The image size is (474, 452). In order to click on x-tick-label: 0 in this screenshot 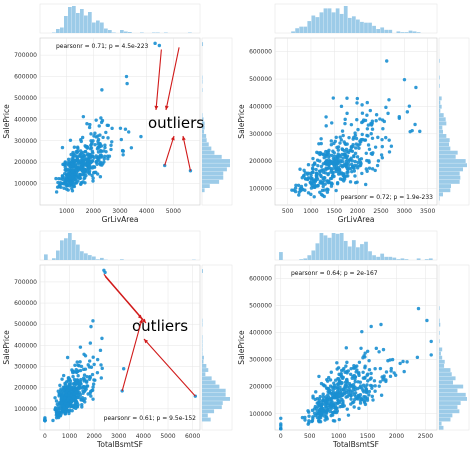, I will do `click(45, 436)`.